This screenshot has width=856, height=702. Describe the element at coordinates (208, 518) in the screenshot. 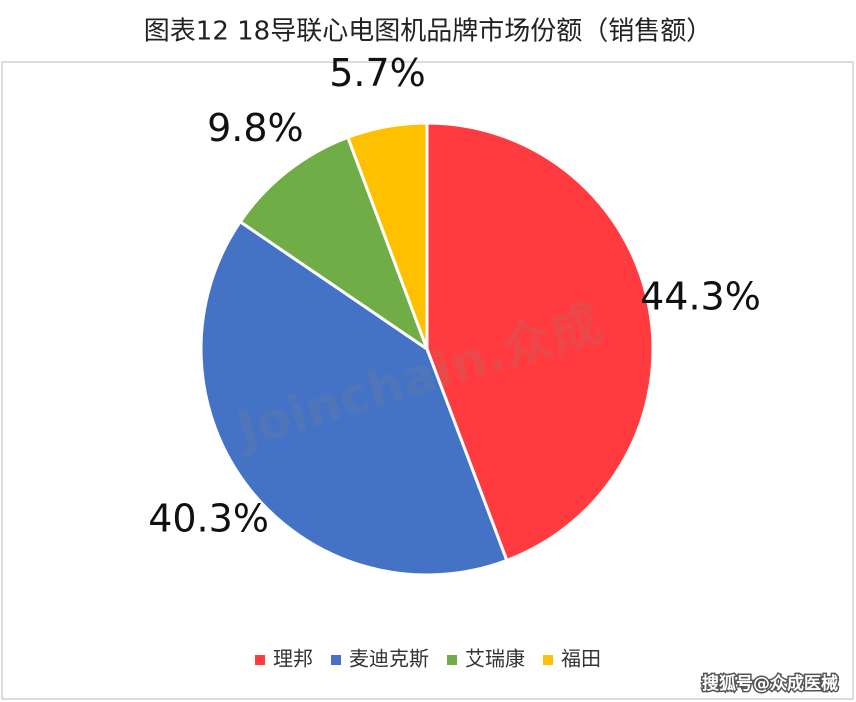

I see `data-label: 40.3%` at that location.